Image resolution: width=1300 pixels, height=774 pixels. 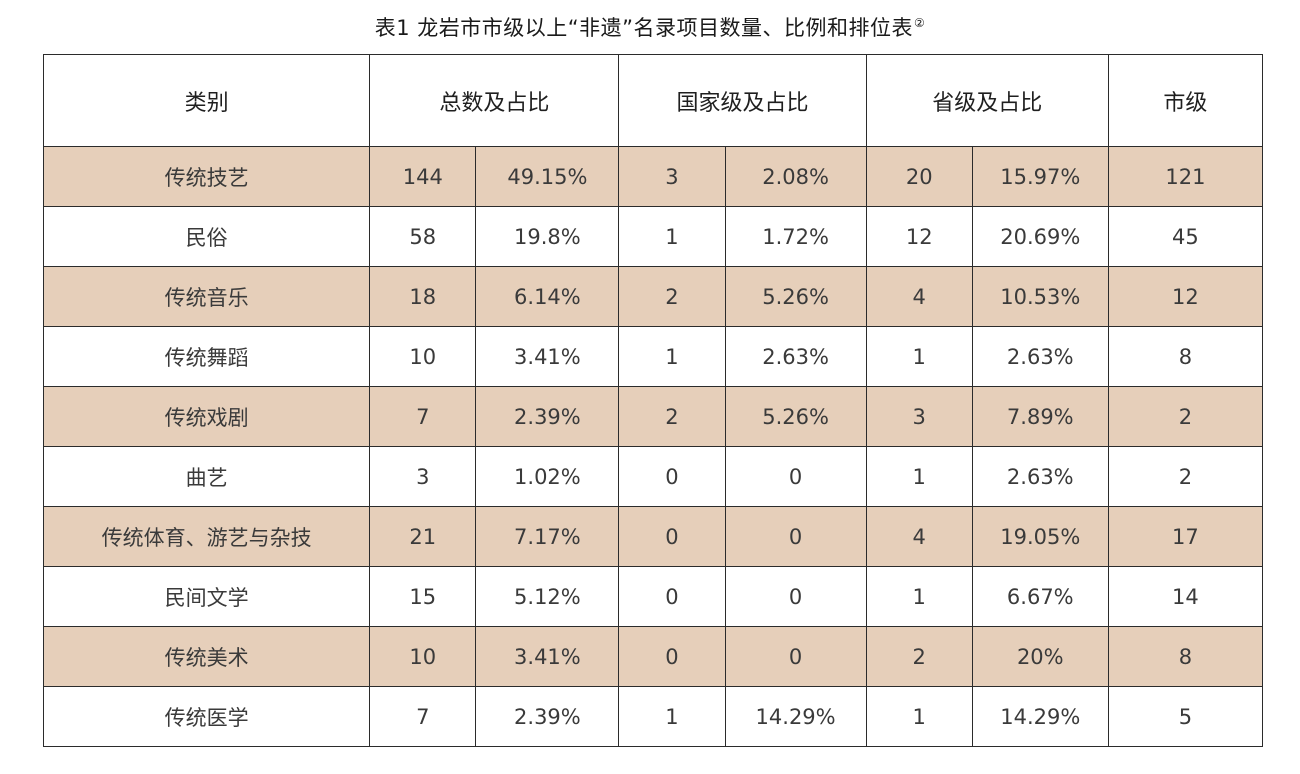 I want to click on cell-provincial-pct: 19.05%, so click(x=1040, y=536).